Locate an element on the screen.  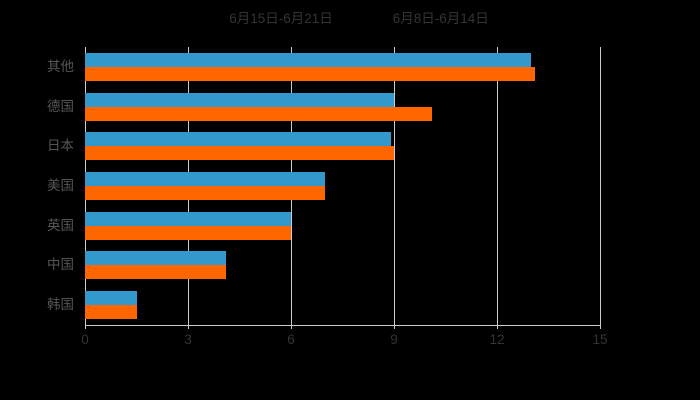
y-axis-category-label: 英国 is located at coordinates (60, 225).